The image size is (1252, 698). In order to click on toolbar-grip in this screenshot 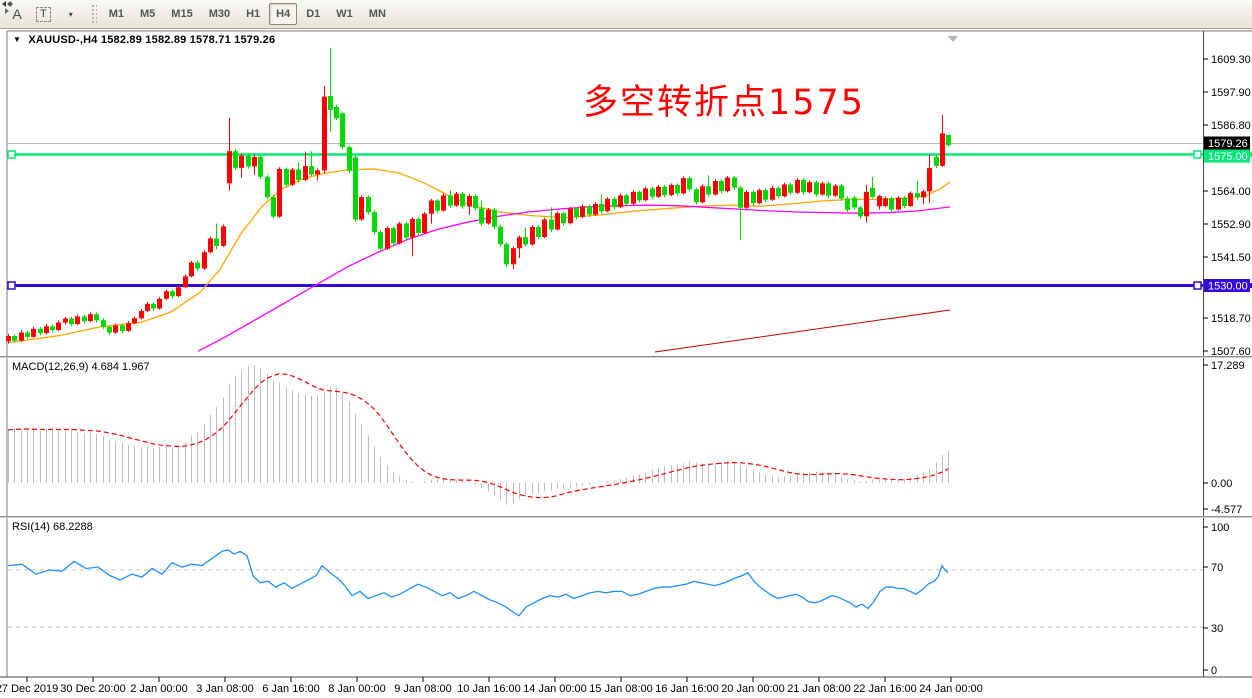, I will do `click(93, 14)`.